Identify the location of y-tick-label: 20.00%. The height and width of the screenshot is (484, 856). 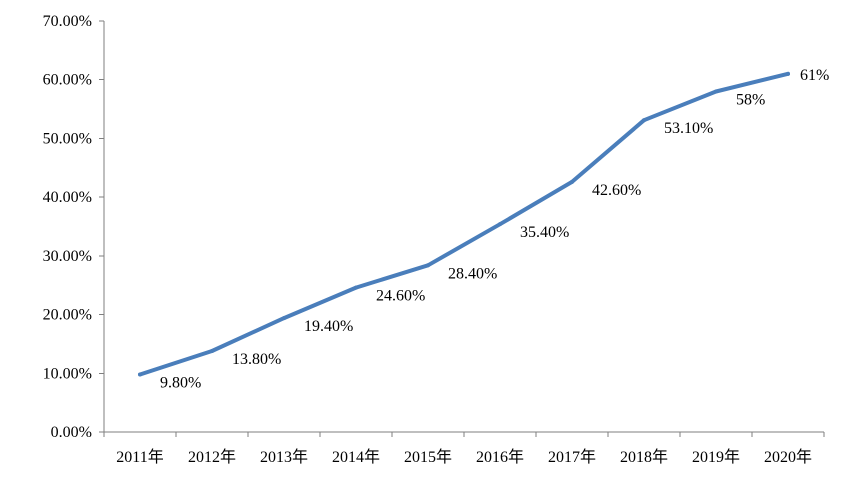
(67, 315).